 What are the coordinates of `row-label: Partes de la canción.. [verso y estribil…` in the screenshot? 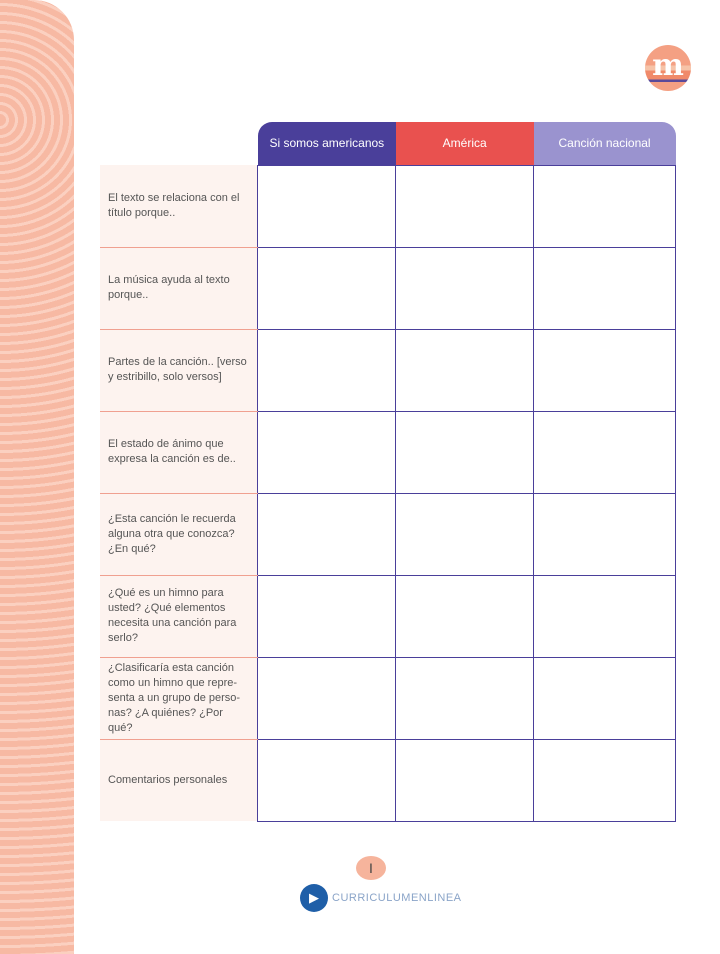 It's located at (179, 370).